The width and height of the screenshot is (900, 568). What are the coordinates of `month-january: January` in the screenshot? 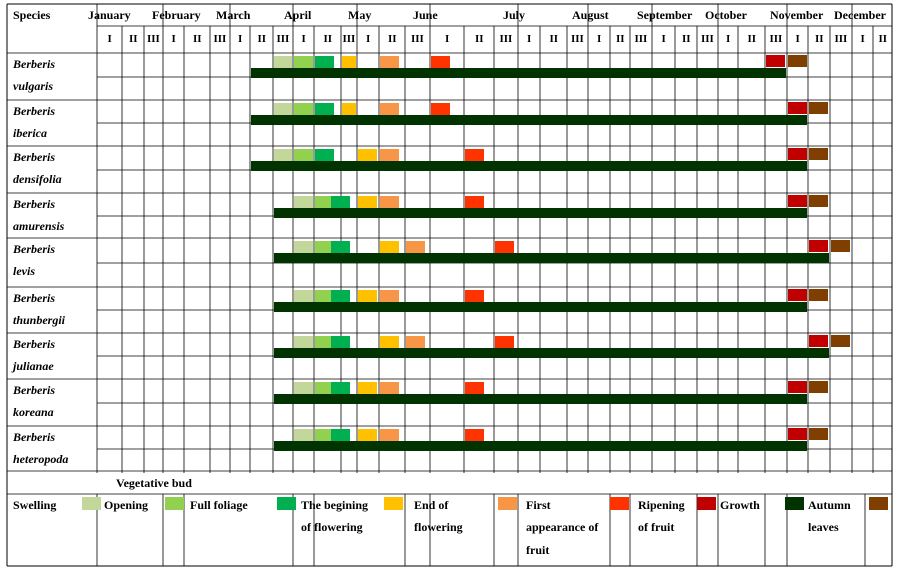 It's located at (109, 15).